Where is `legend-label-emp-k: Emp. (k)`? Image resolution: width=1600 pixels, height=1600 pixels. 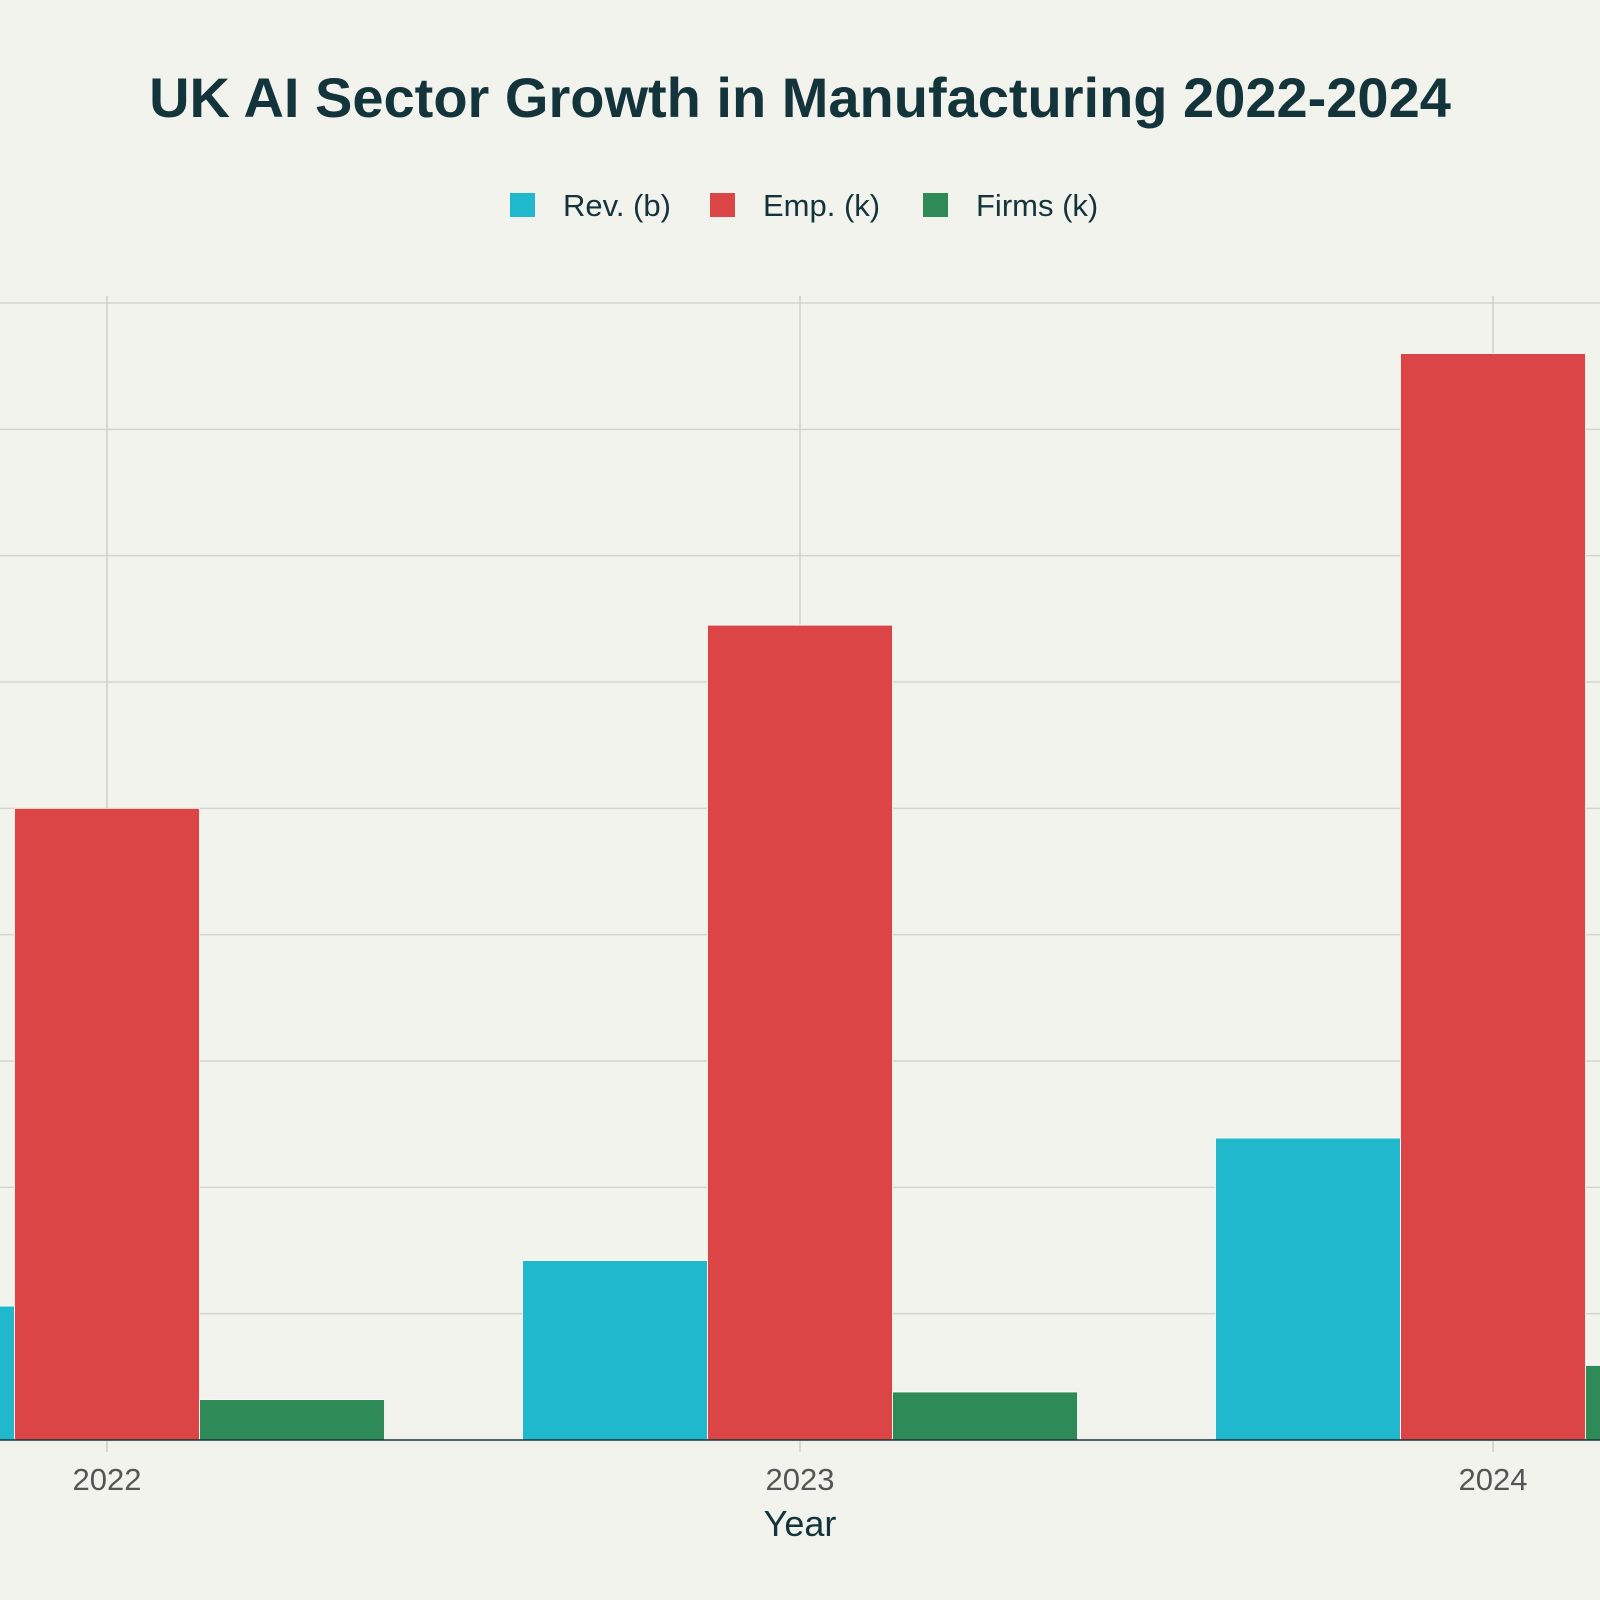 legend-label-emp-k: Emp. (k) is located at coordinates (821, 205).